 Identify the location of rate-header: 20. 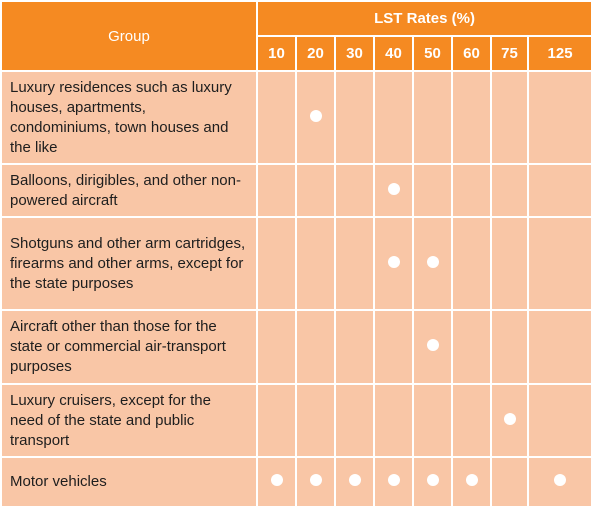
(315, 53).